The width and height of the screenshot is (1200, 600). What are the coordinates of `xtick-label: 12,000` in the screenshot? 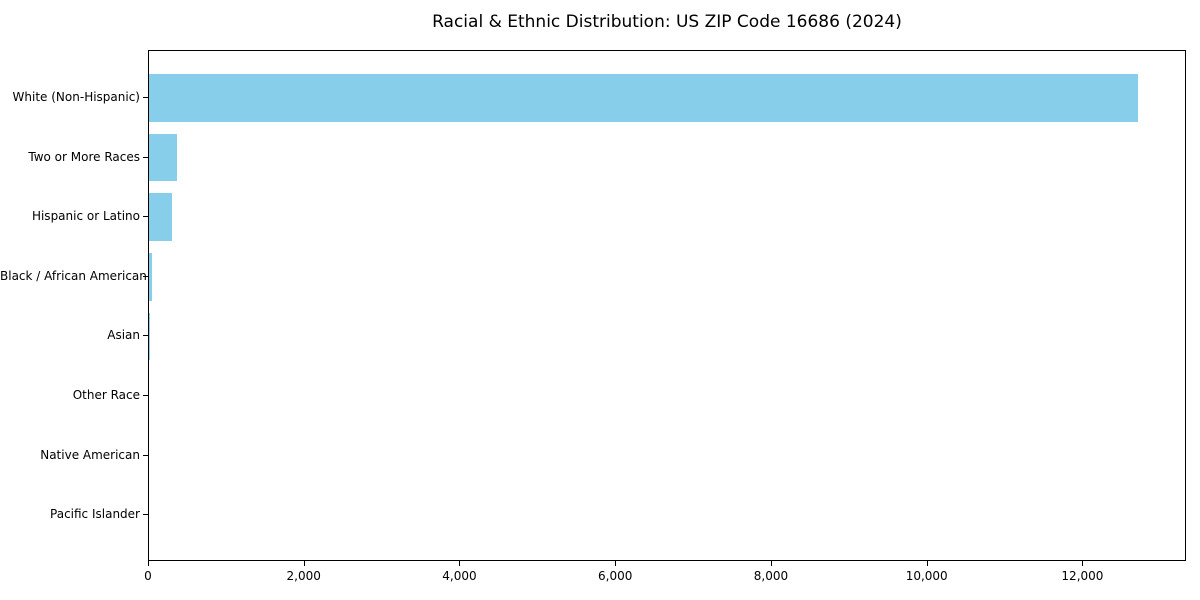 It's located at (1082, 576).